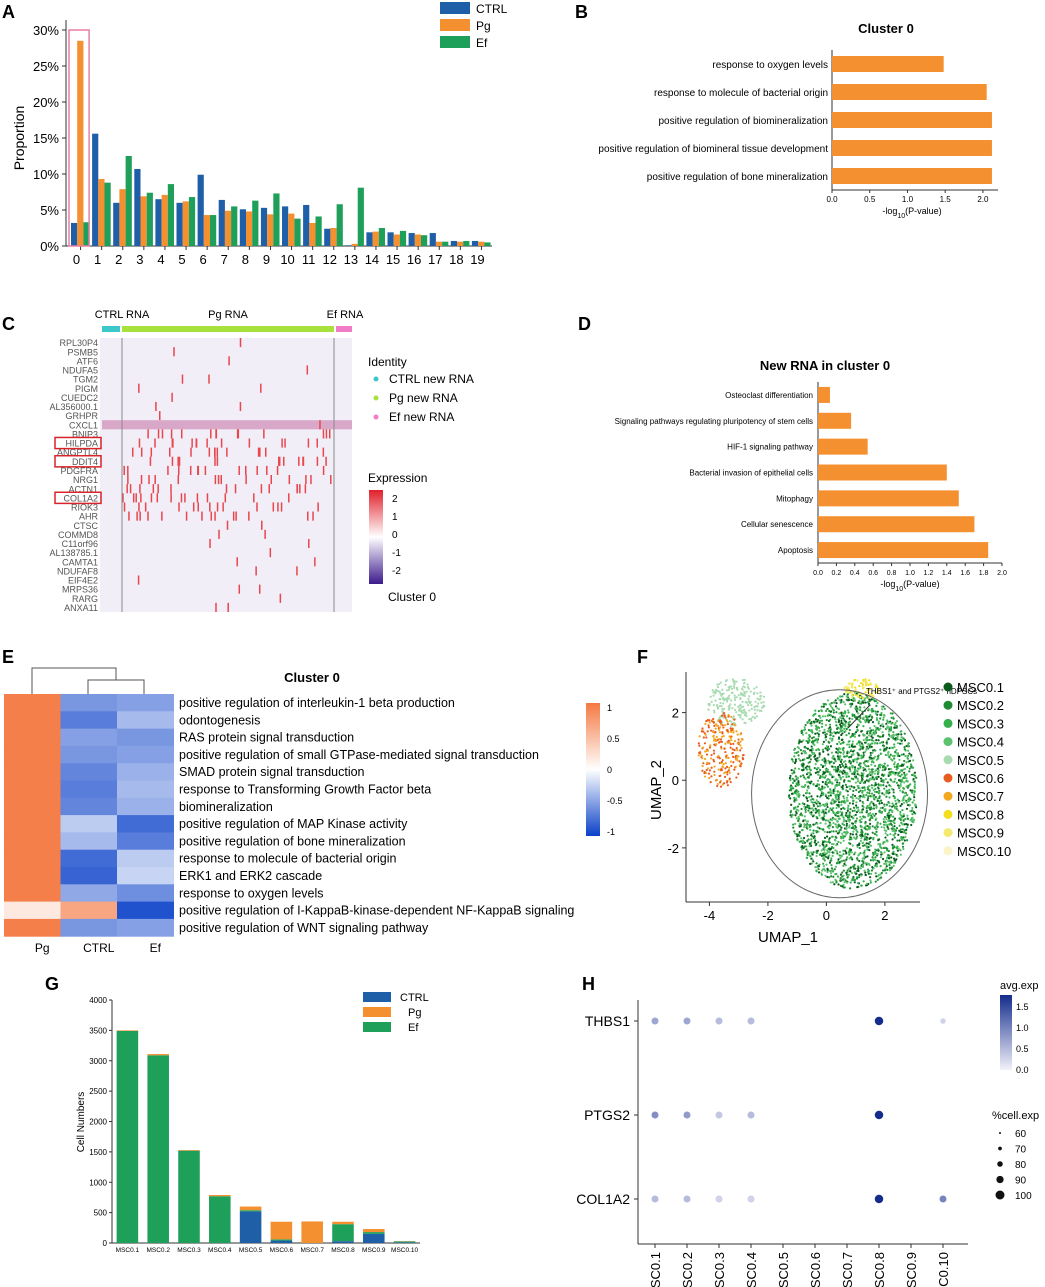 This screenshot has width=1045, height=1287. I want to click on f-y-tick-label: 0, so click(675, 780).